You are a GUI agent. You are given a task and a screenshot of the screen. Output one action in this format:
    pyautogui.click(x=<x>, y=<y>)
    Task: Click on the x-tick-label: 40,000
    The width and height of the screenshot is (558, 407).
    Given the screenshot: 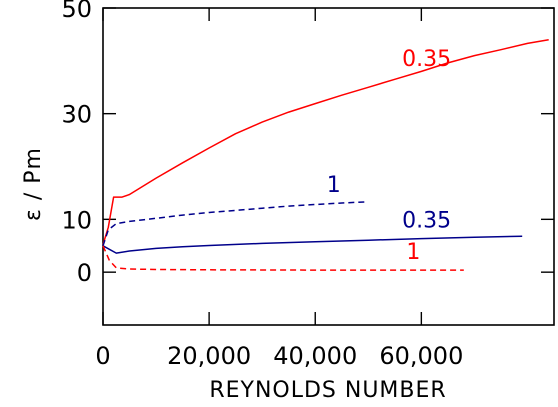 What is the action you would take?
    pyautogui.click(x=315, y=356)
    